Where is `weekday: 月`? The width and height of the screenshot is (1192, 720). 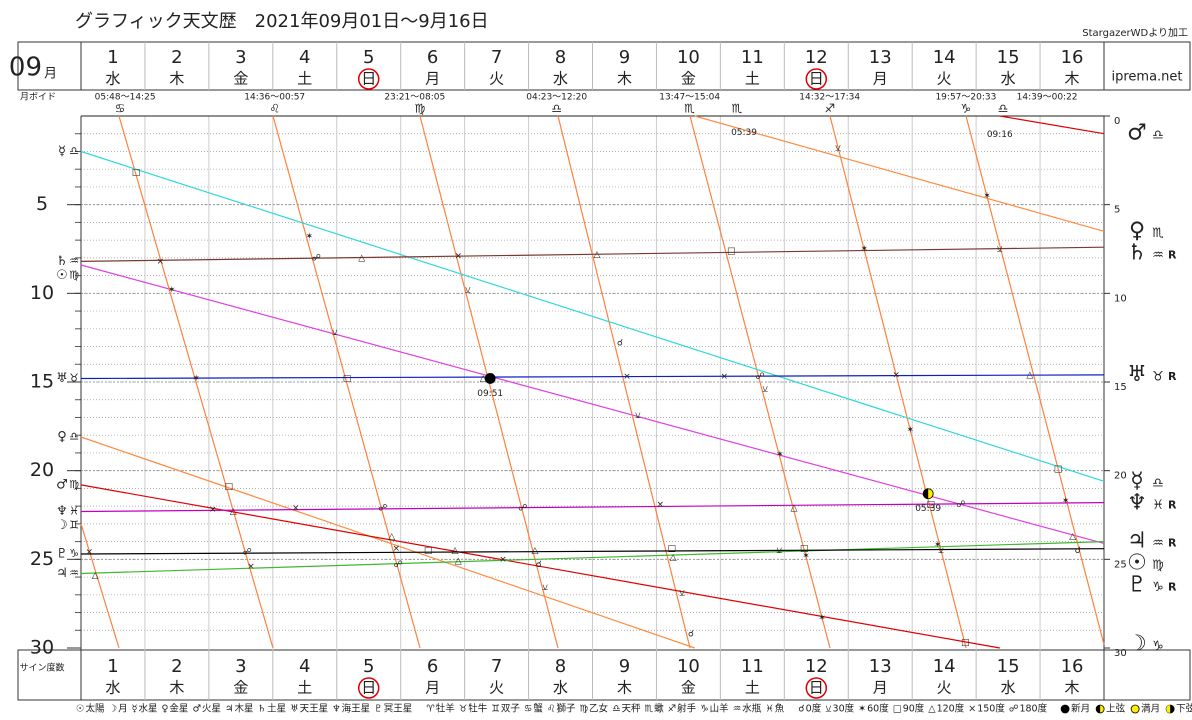
weekday: 月 is located at coordinates (880, 79).